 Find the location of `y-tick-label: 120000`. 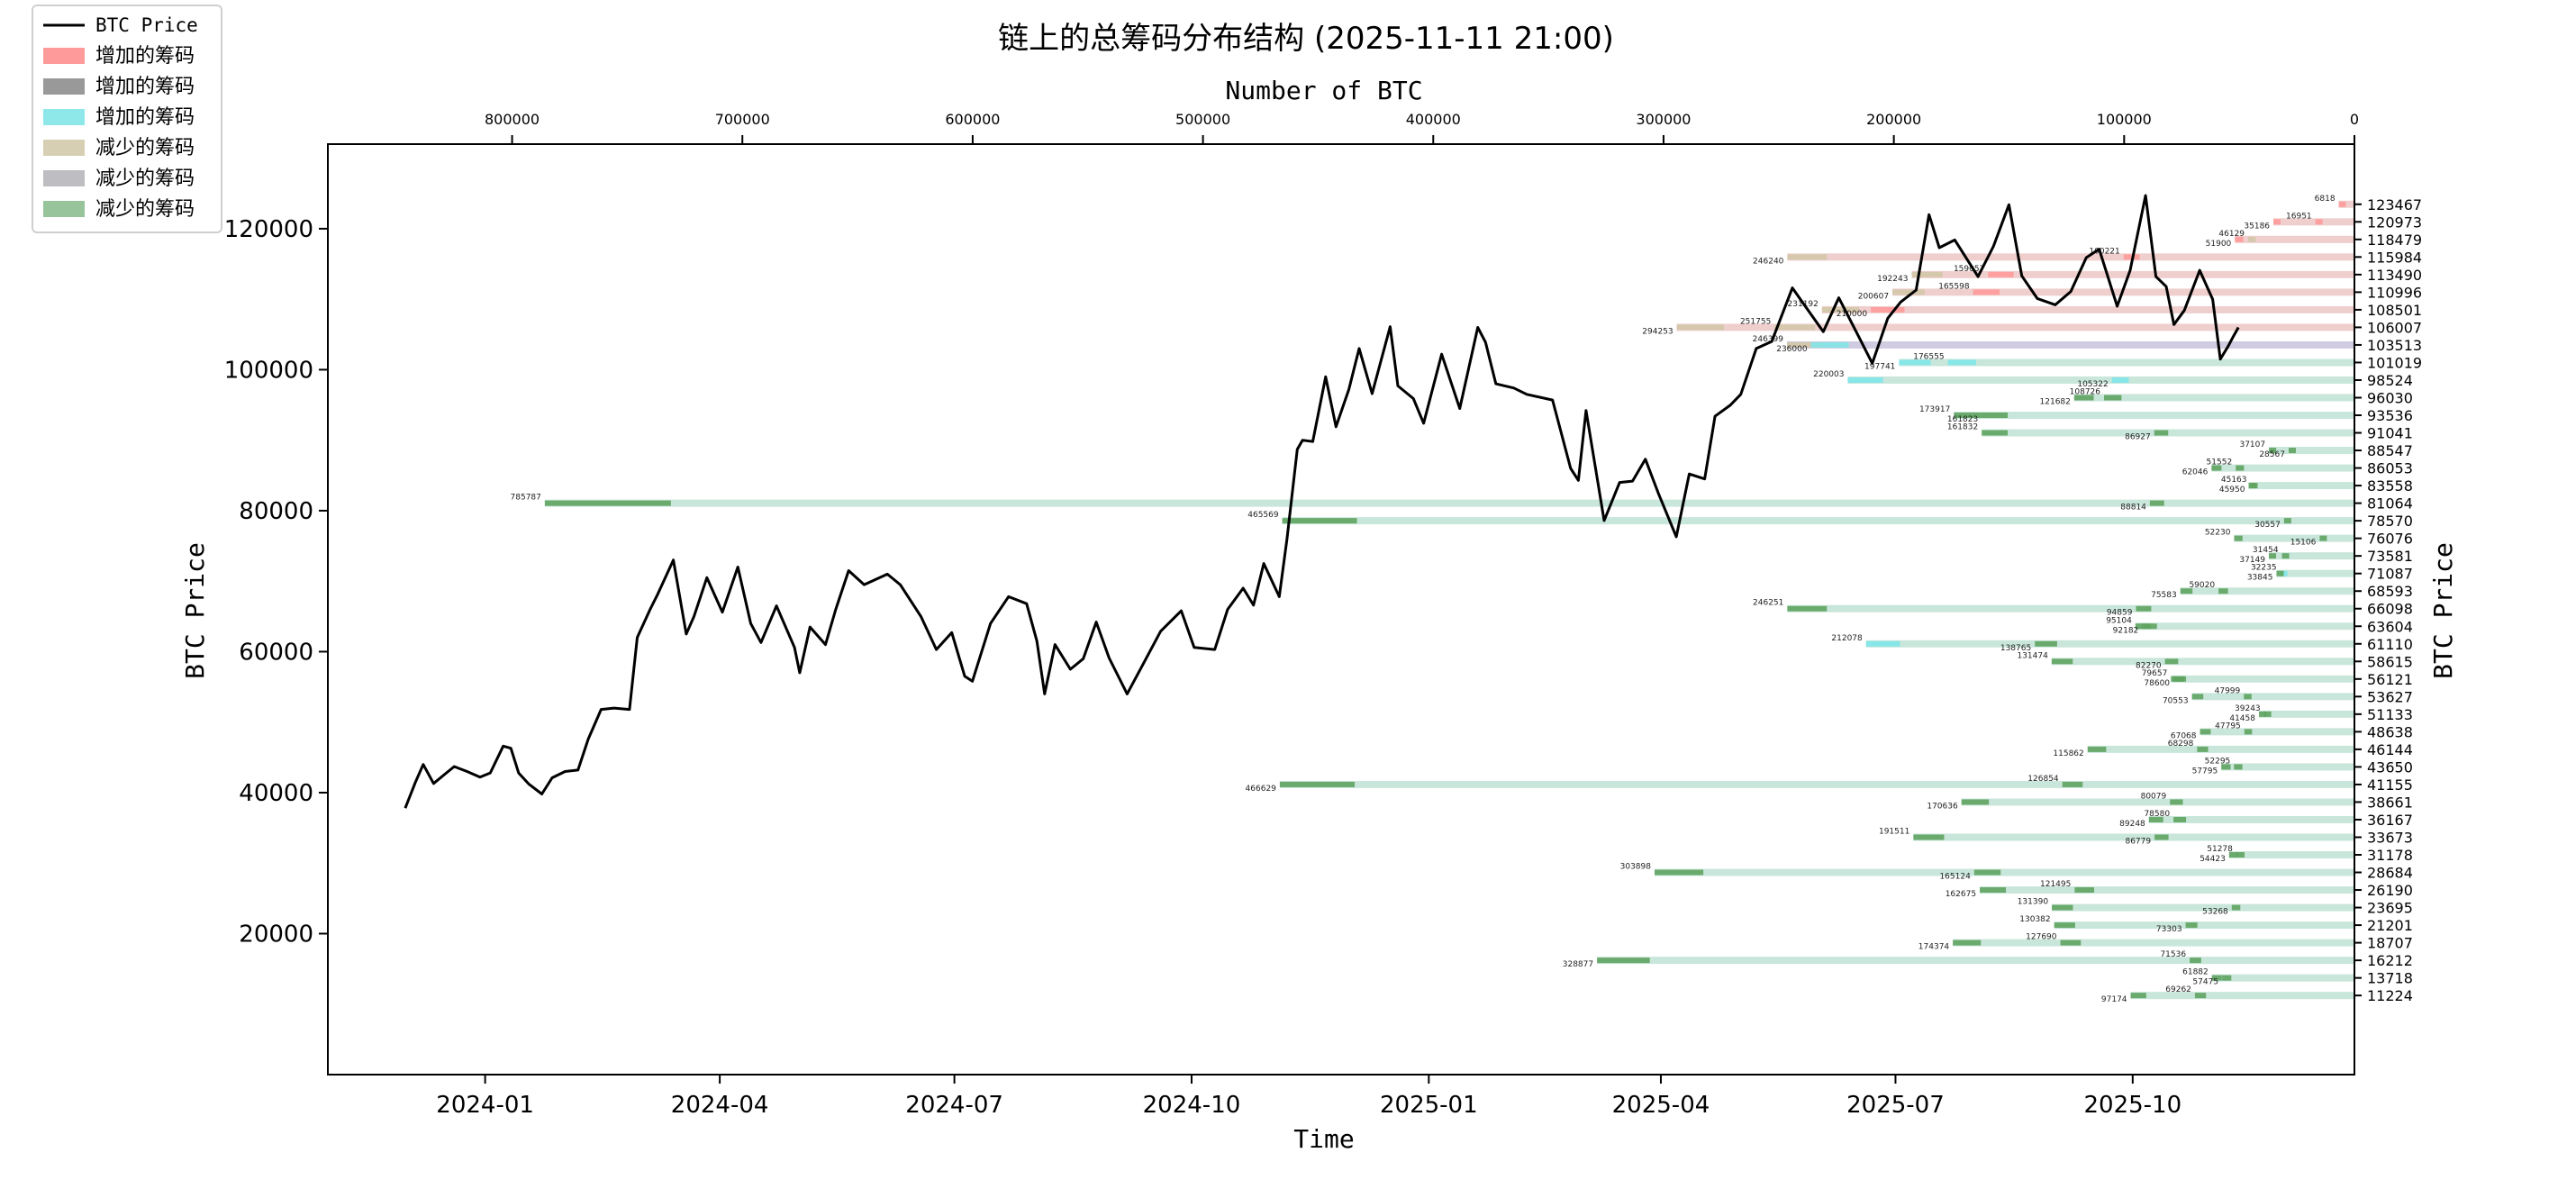

y-tick-label: 120000 is located at coordinates (268, 229).